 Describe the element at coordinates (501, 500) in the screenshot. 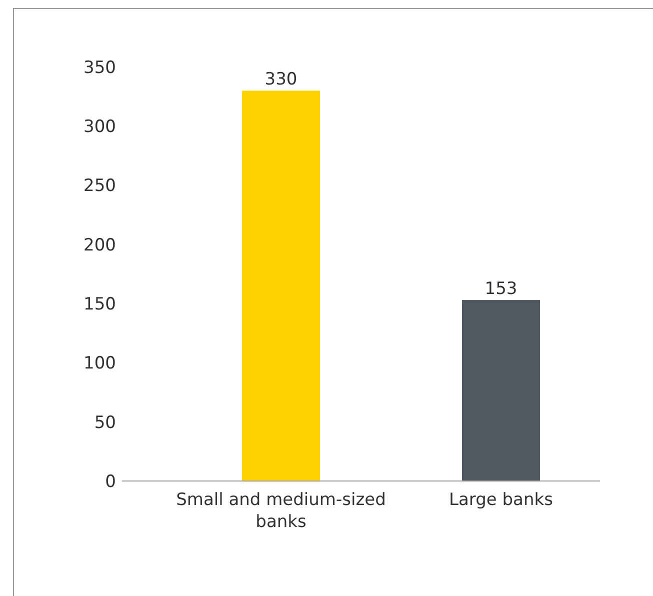

I see `x-tick-label: Large banks` at that location.